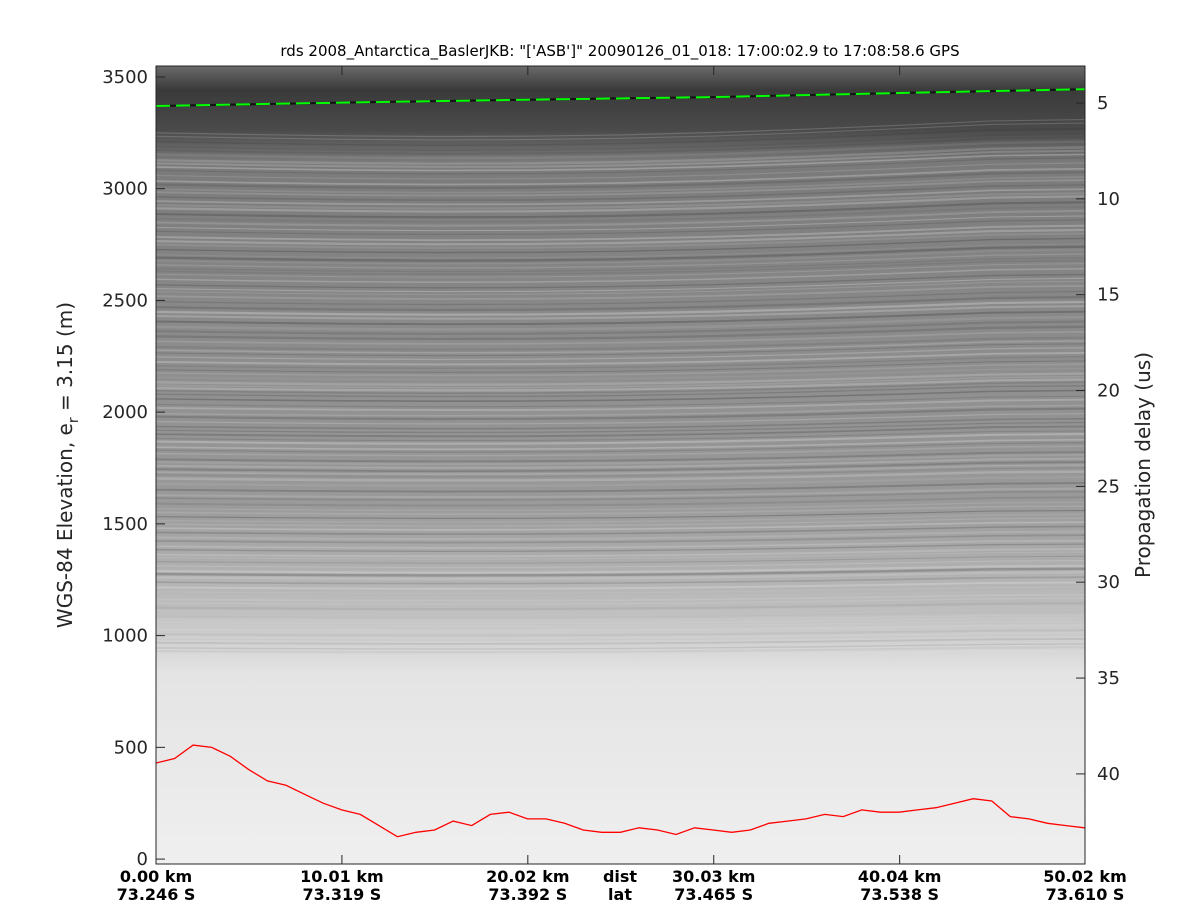 The height and width of the screenshot is (900, 1200). Describe the element at coordinates (156, 876) in the screenshot. I see `x-tick-label-dist: 0.00 km` at that location.